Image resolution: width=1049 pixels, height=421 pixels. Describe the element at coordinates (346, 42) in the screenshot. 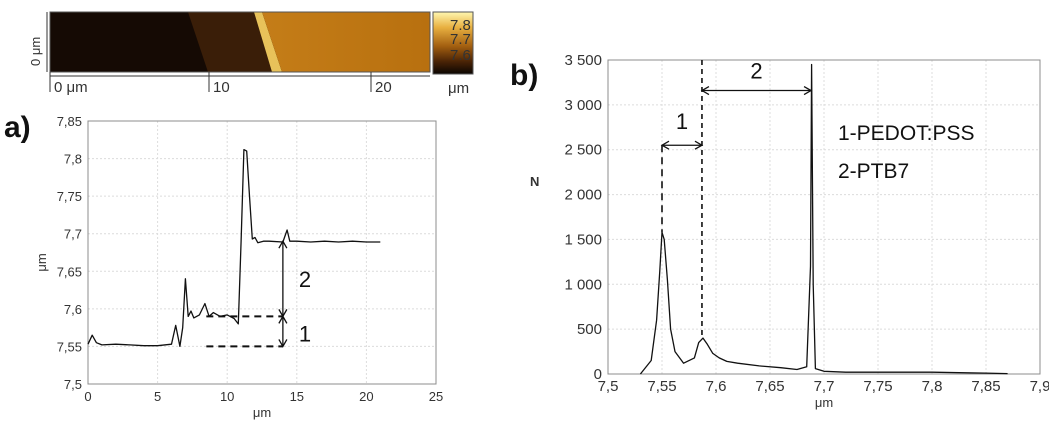

I see `afm-bright-region` at that location.